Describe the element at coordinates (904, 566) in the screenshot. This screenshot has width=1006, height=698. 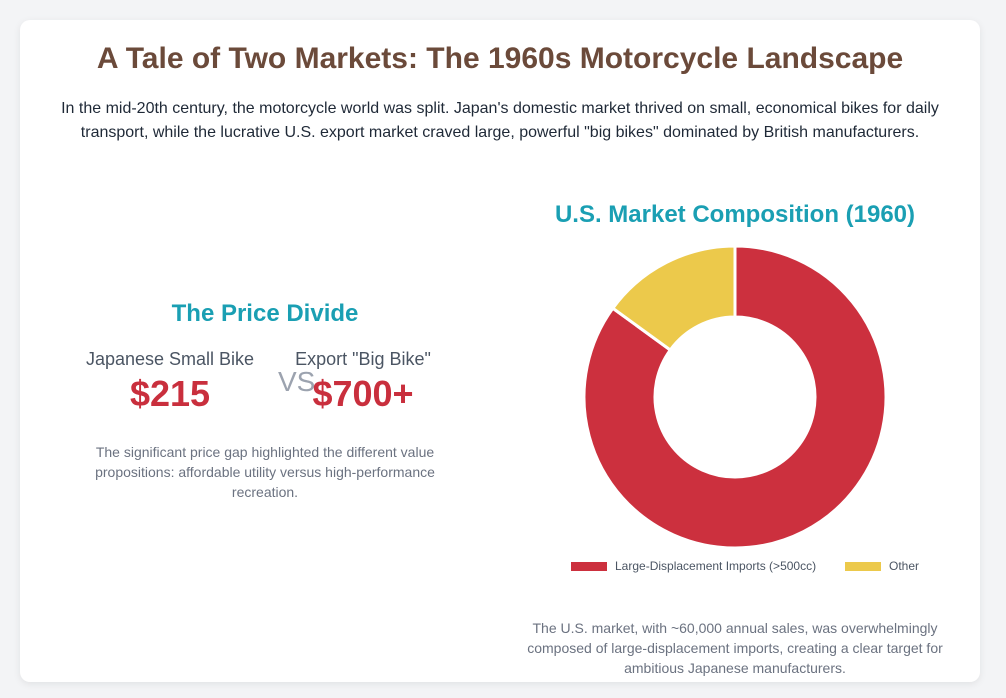
I see `legend-label-other: Other` at that location.